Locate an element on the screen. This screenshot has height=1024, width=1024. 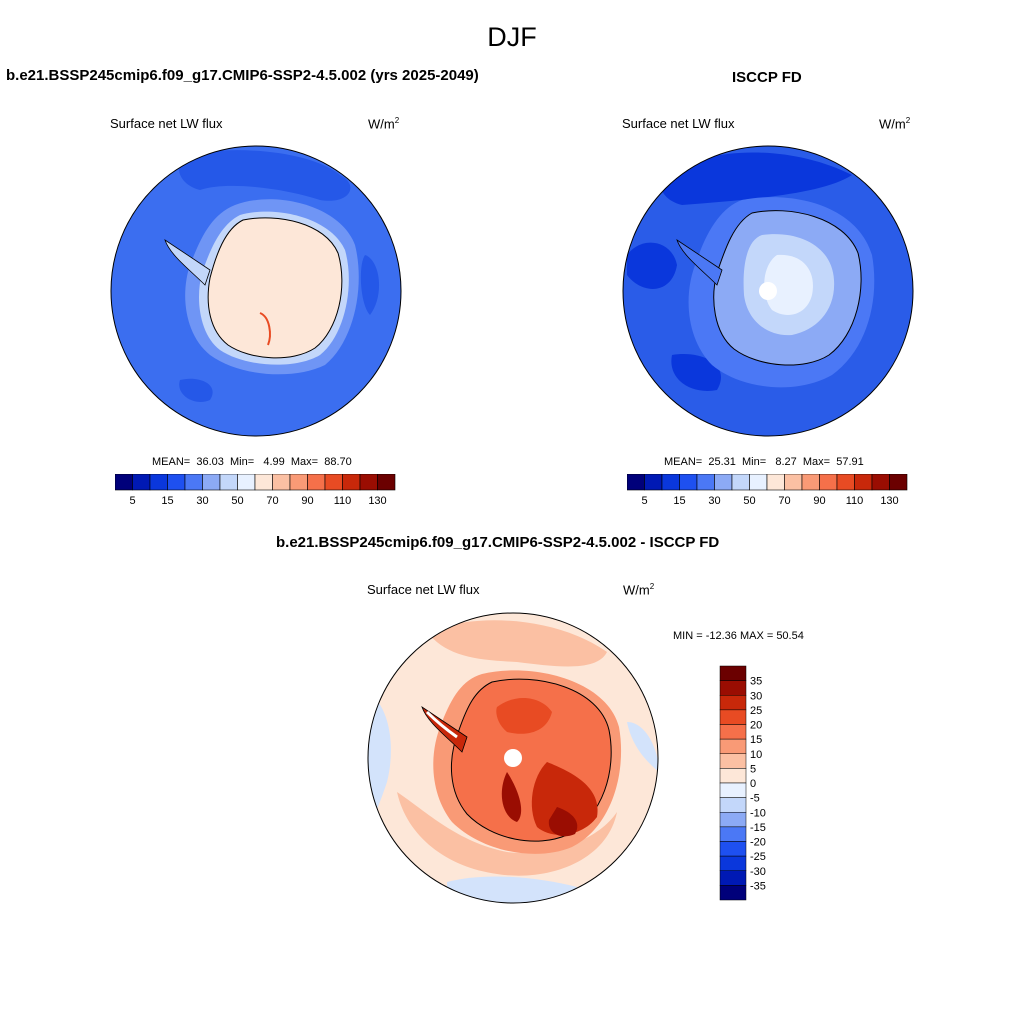
panel2-colorbar-tick-label: 30 is located at coordinates (714, 501).